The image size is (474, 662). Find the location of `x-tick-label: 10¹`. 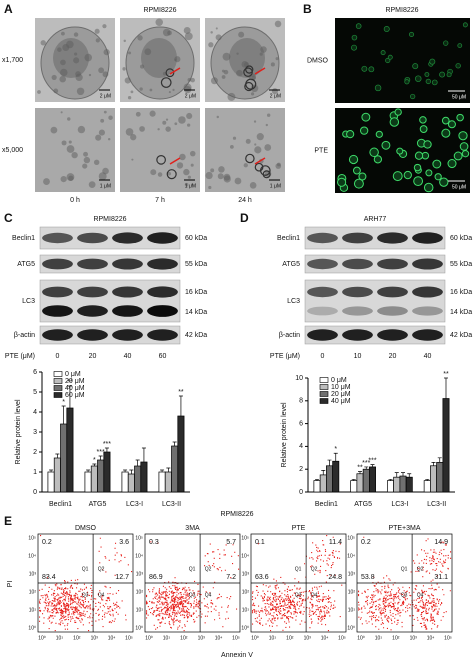

x-tick-label: 10¹ is located at coordinates (273, 638).